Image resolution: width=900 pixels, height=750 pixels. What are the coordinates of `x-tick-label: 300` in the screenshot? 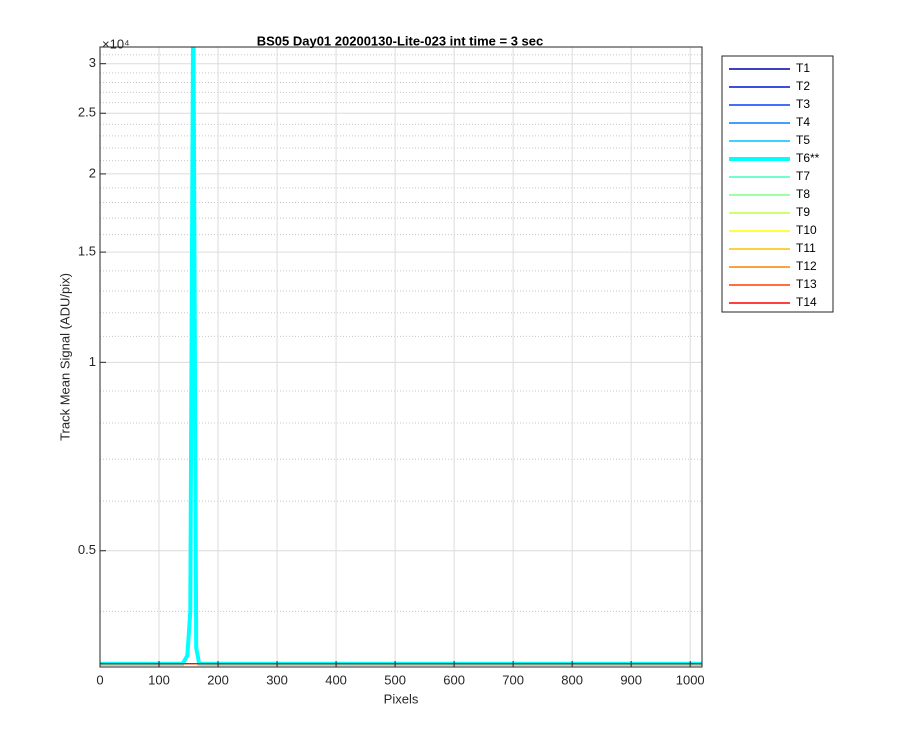 It's located at (277, 679).